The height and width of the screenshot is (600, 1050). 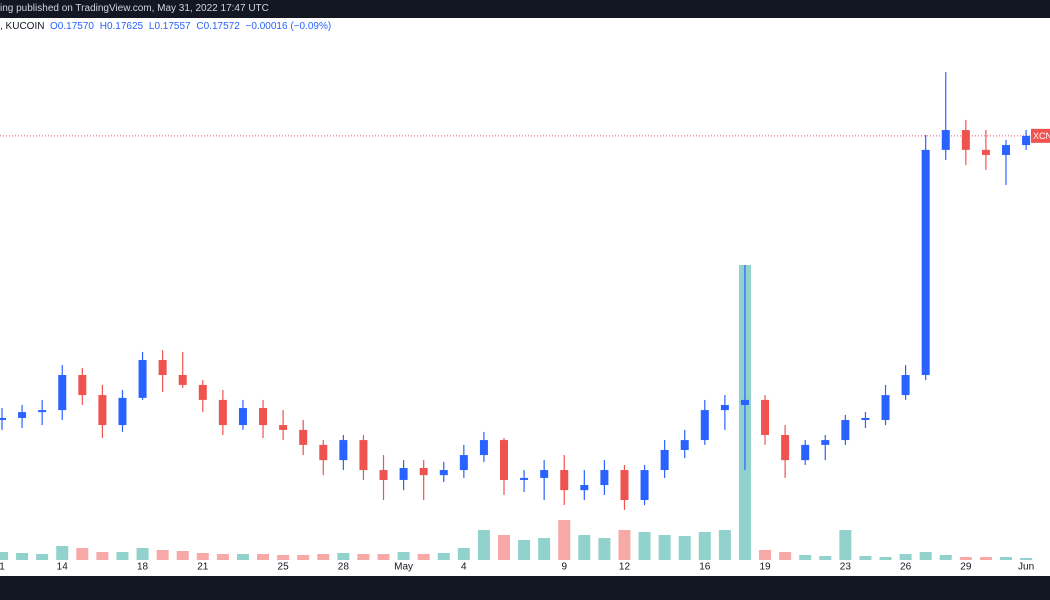 What do you see at coordinates (143, 567) in the screenshot?
I see `x-tick-label: 18` at bounding box center [143, 567].